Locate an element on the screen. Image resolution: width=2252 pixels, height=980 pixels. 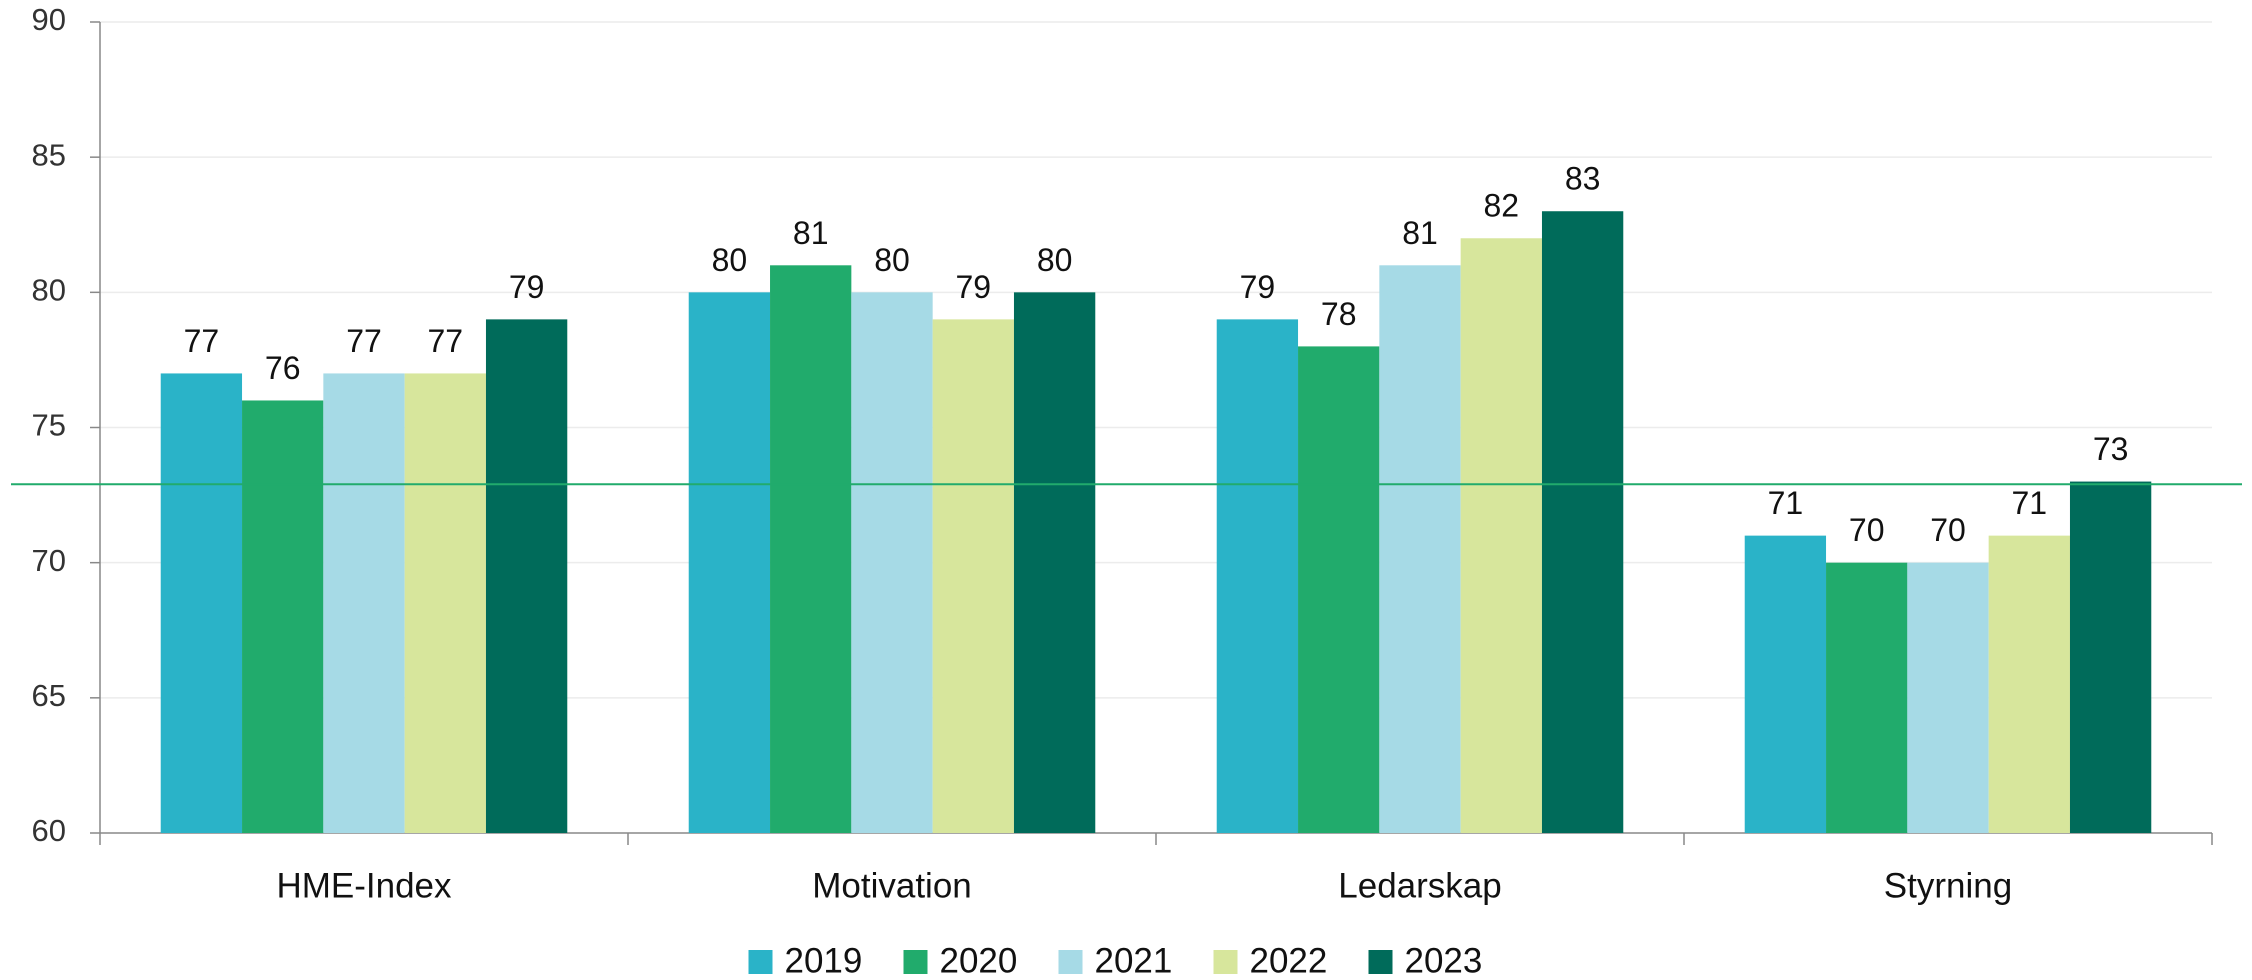
data-label: 78 is located at coordinates (1339, 314).